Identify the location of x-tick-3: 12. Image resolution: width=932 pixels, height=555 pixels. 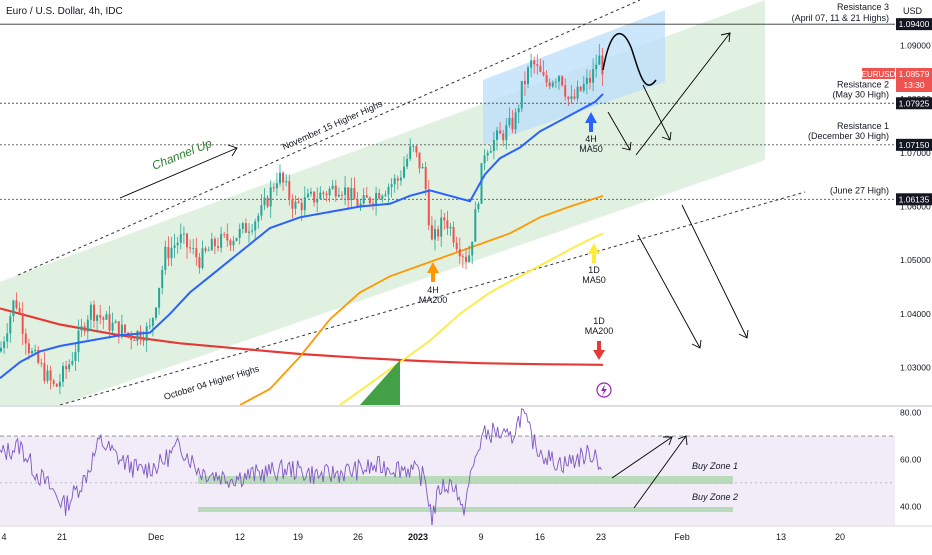
(240, 537).